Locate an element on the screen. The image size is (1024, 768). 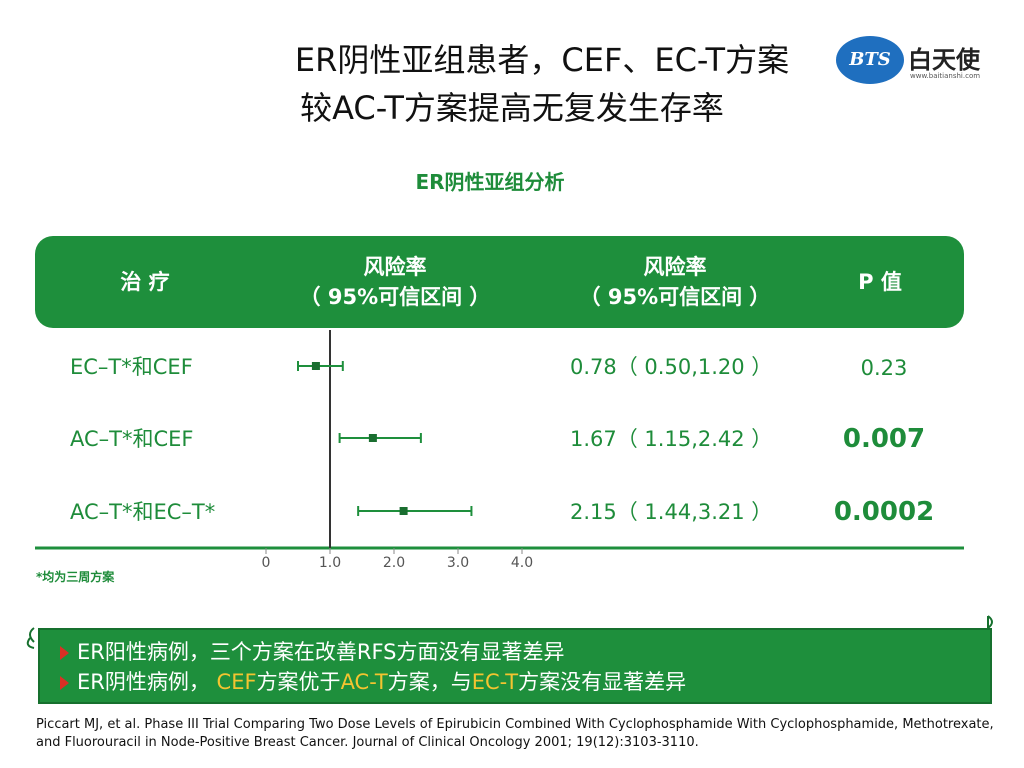
slide-title-line1: ER阴性亚组患者，CEF、EC-T方案 is located at coordinates (542, 60).